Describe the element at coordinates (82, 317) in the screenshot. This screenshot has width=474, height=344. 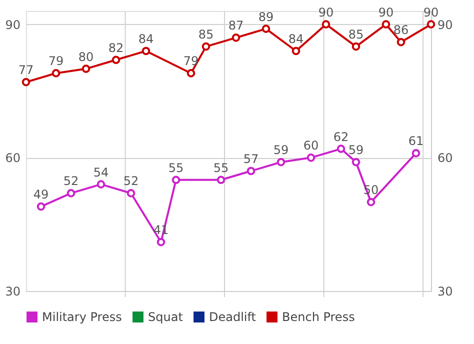
I see `legend-label: Military Press` at that location.